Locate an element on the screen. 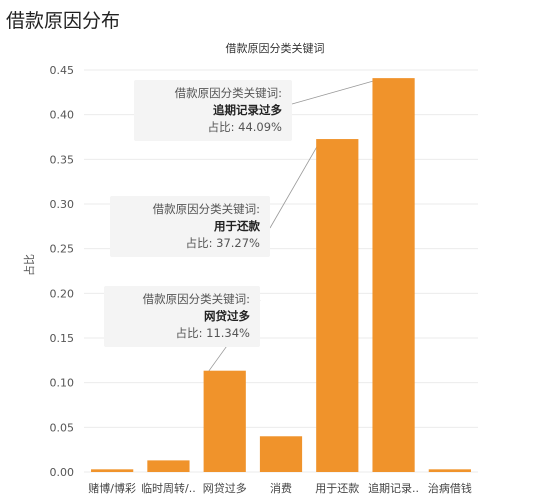  y-tick-label: 0.40 is located at coordinates (62, 115).